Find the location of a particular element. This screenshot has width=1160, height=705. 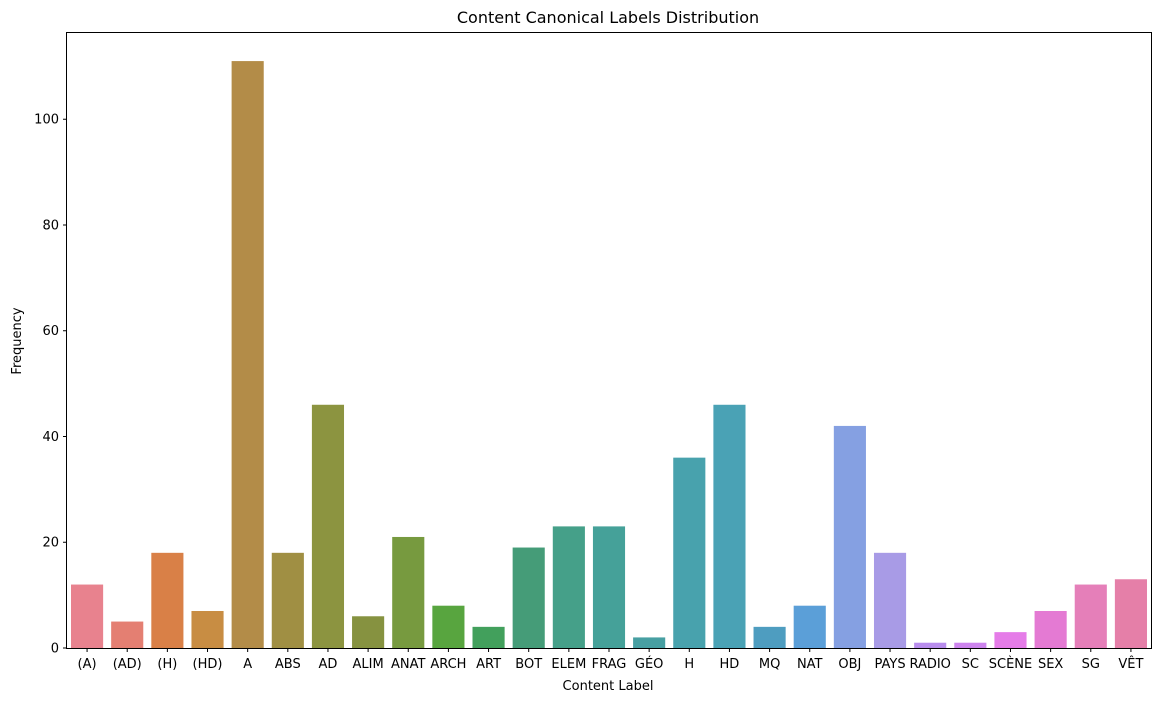

bar-PAYS is located at coordinates (890, 600).